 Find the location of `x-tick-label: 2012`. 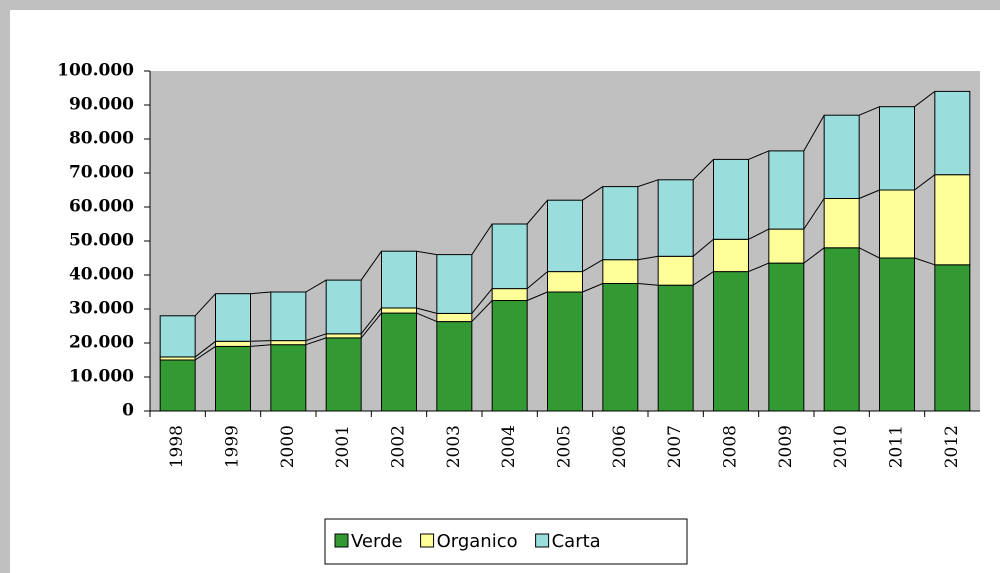

x-tick-label: 2012 is located at coordinates (952, 446).